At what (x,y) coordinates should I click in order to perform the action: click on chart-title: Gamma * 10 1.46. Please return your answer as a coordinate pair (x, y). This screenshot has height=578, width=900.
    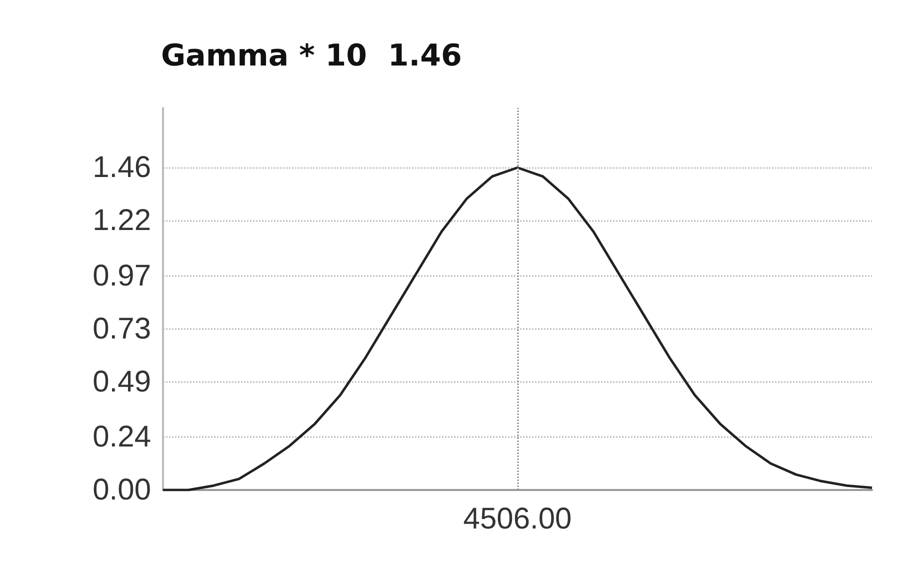
    Looking at the image, I should click on (311, 56).